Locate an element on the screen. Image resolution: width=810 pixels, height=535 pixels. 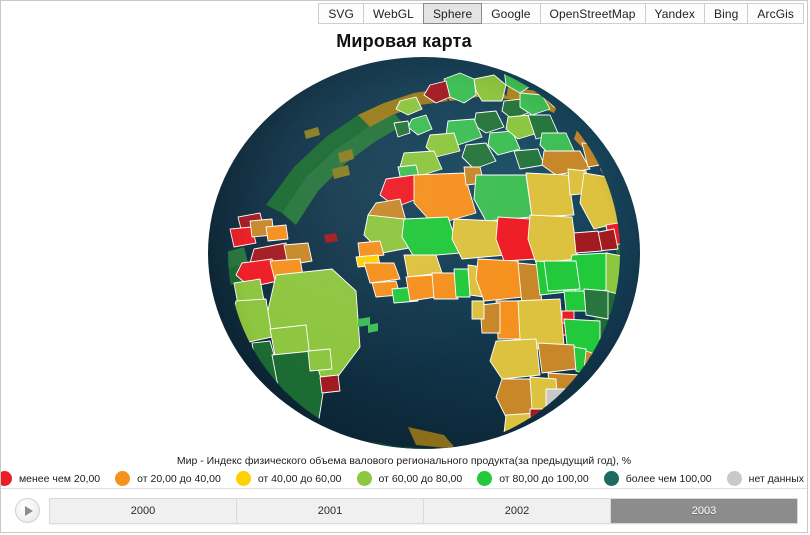
west-africa-group is located at coordinates (467, 260).